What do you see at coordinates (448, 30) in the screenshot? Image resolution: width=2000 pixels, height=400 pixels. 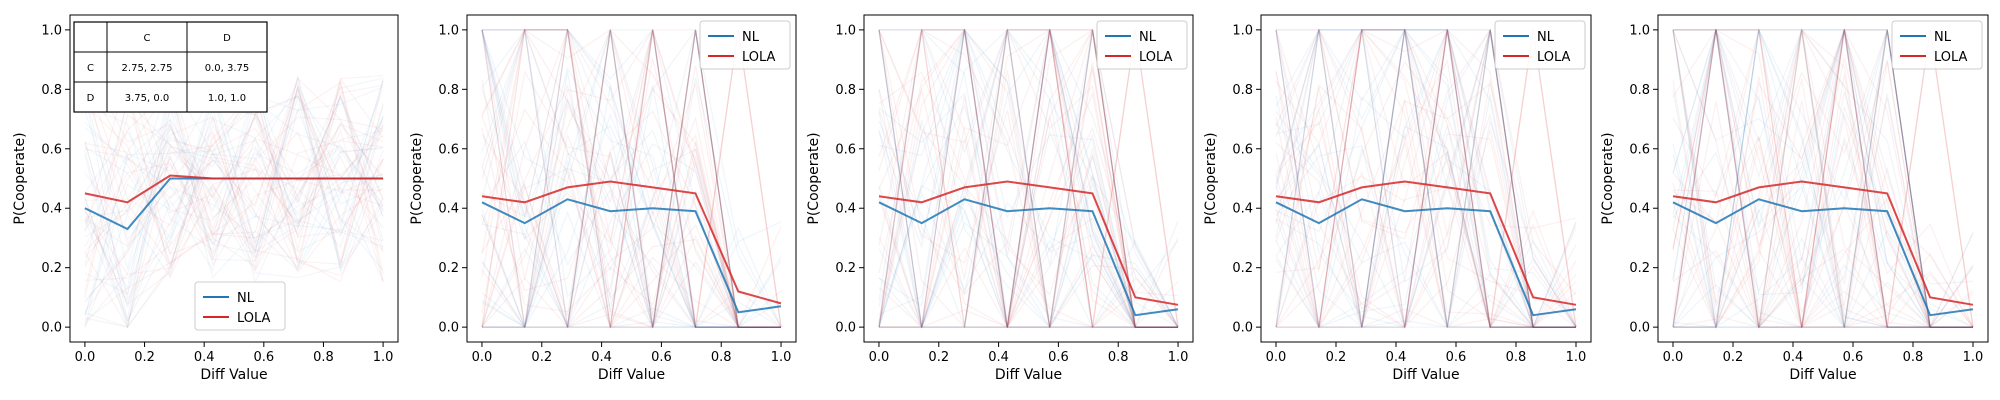 I see `y-tick-label: 1.0` at bounding box center [448, 30].